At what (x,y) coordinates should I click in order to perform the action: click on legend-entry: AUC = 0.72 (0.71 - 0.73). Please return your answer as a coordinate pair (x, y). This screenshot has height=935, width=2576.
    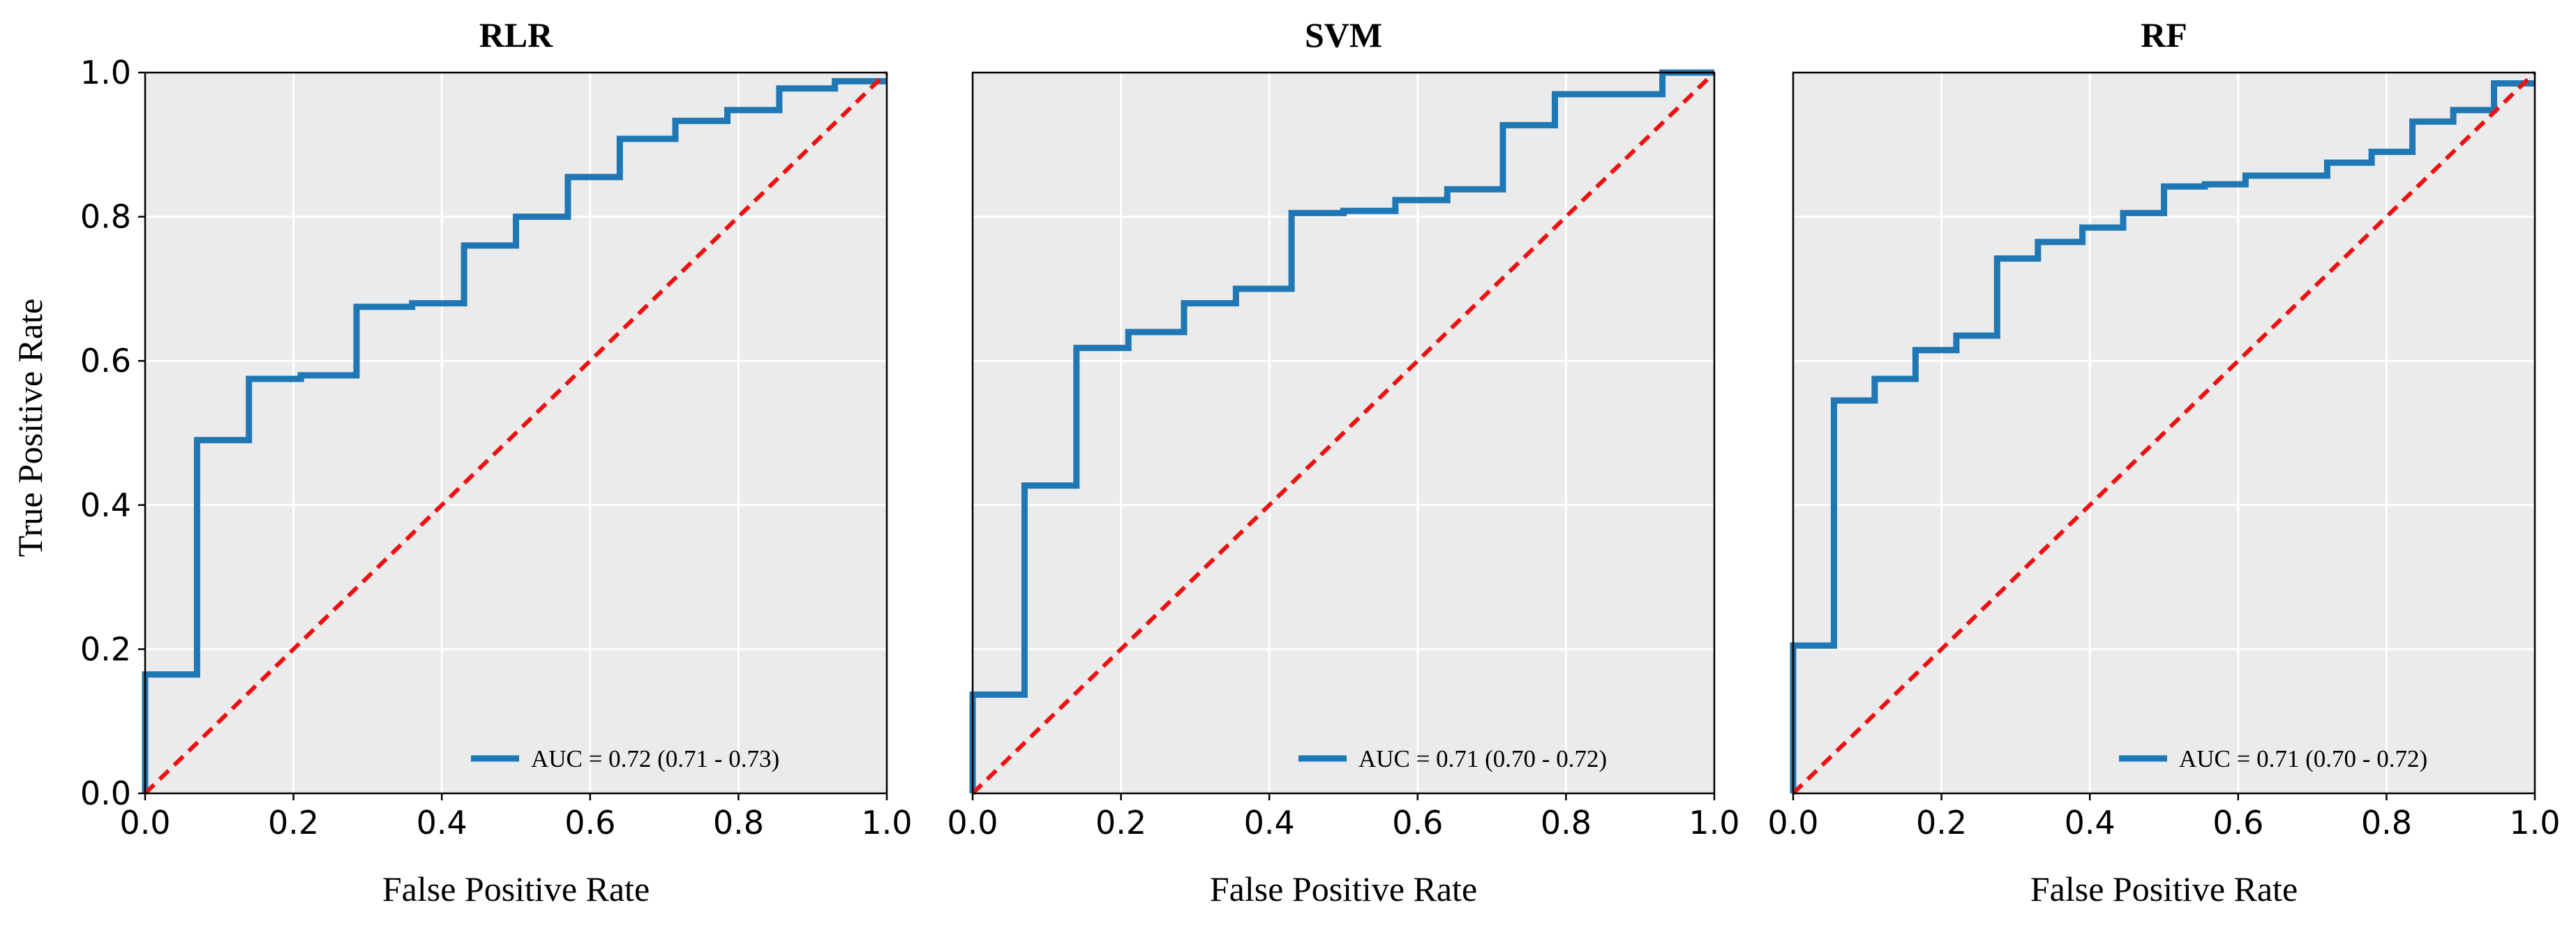
    Looking at the image, I should click on (625, 758).